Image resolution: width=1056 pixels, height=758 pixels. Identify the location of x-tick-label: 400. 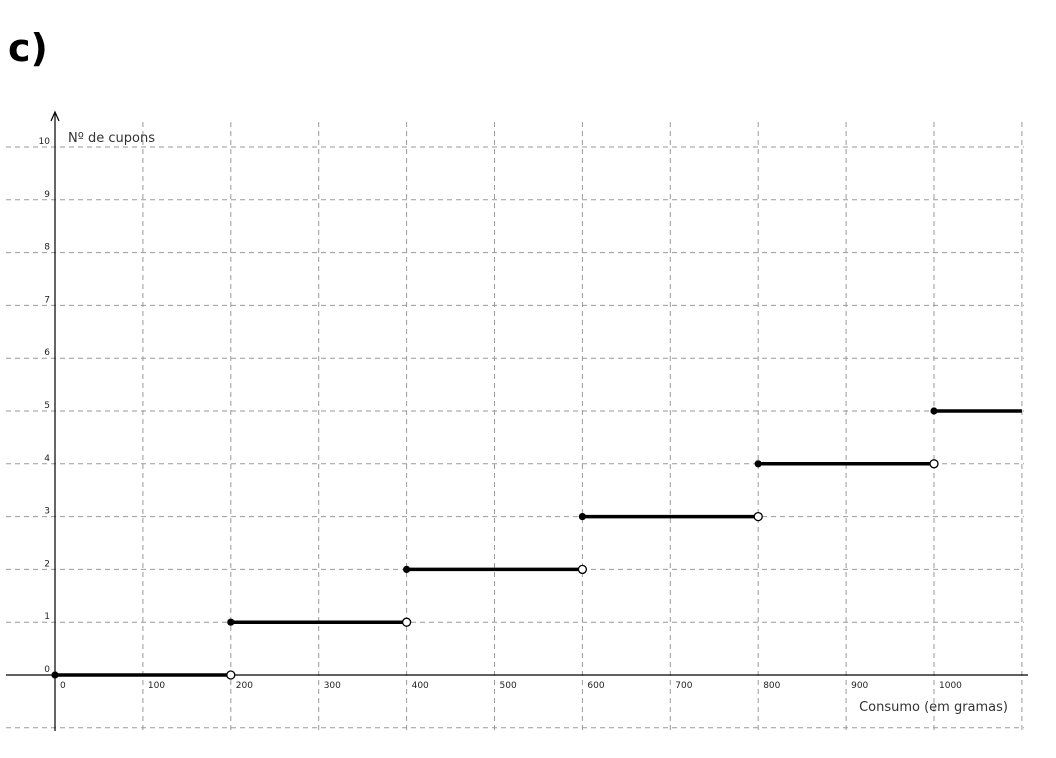
(420, 686).